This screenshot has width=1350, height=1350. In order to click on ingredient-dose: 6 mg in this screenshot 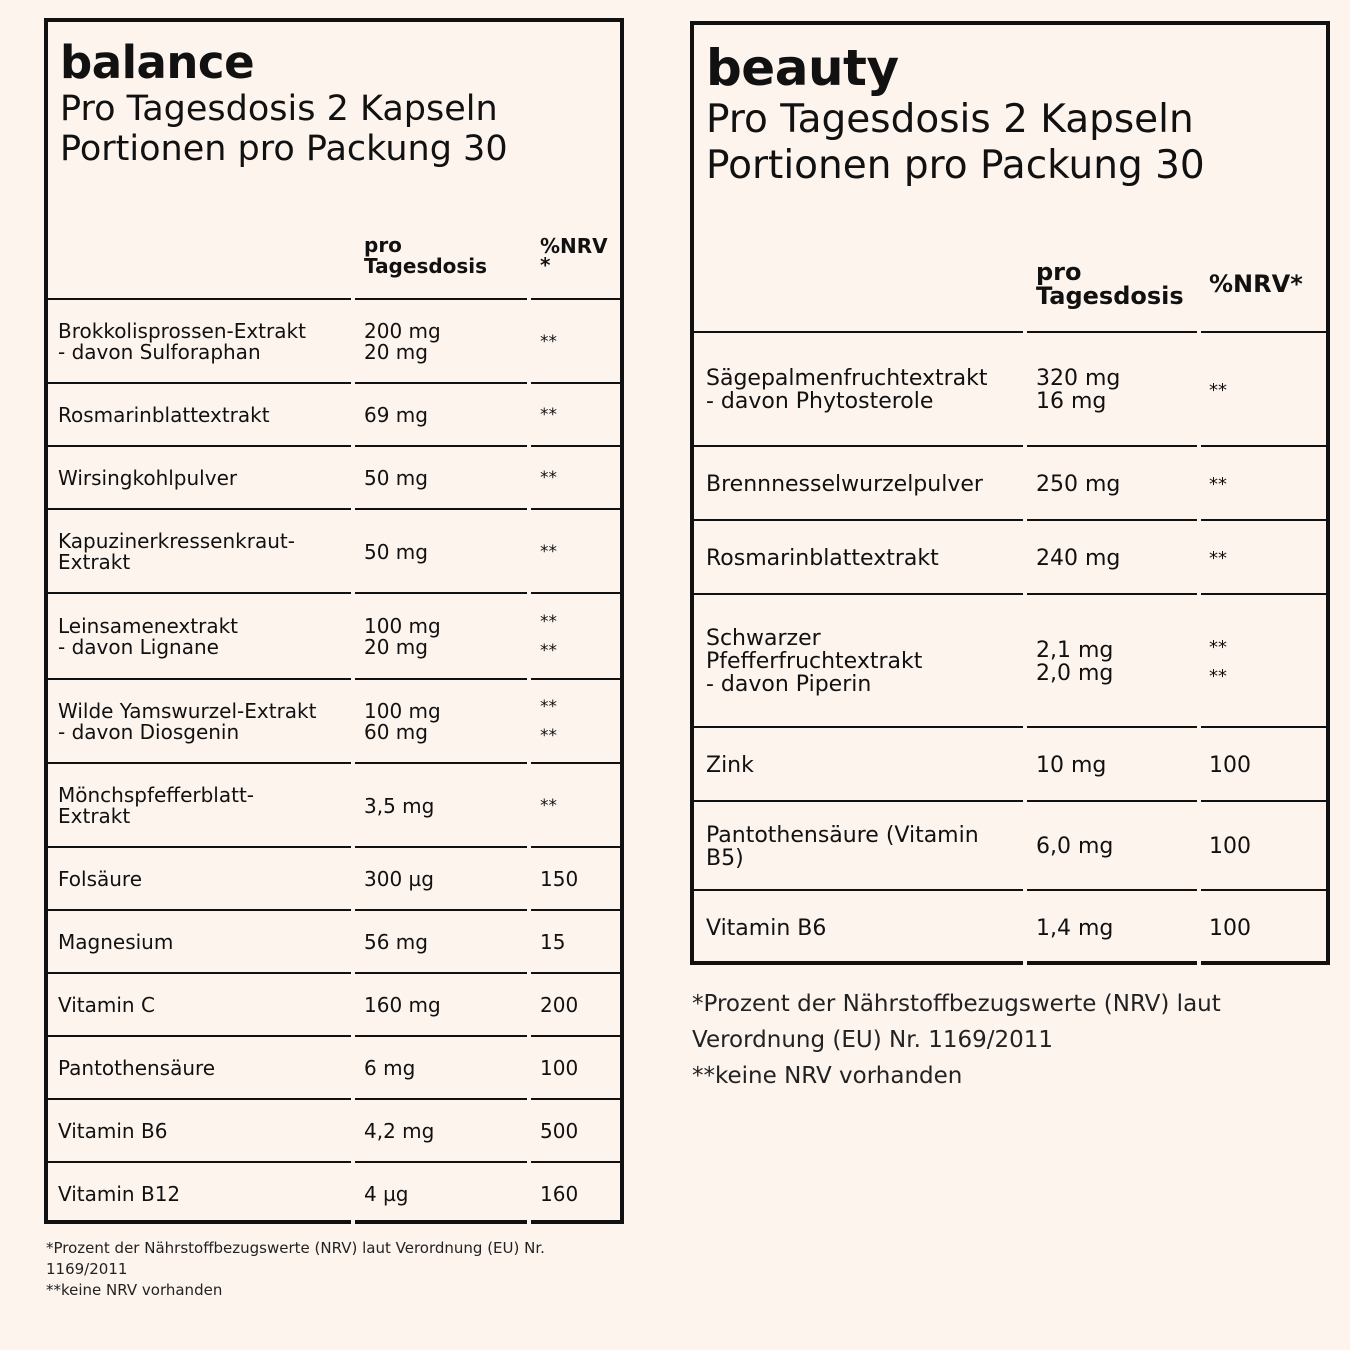, I will do `click(444, 1068)`.